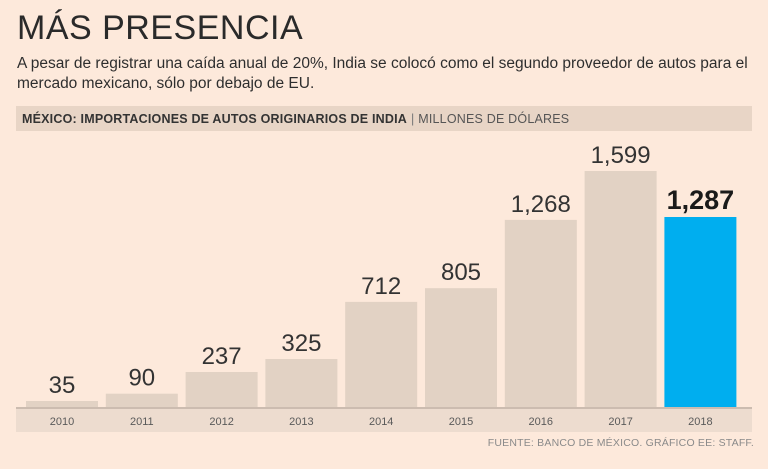 This screenshot has width=768, height=469. I want to click on data-label-2012: 237, so click(222, 356).